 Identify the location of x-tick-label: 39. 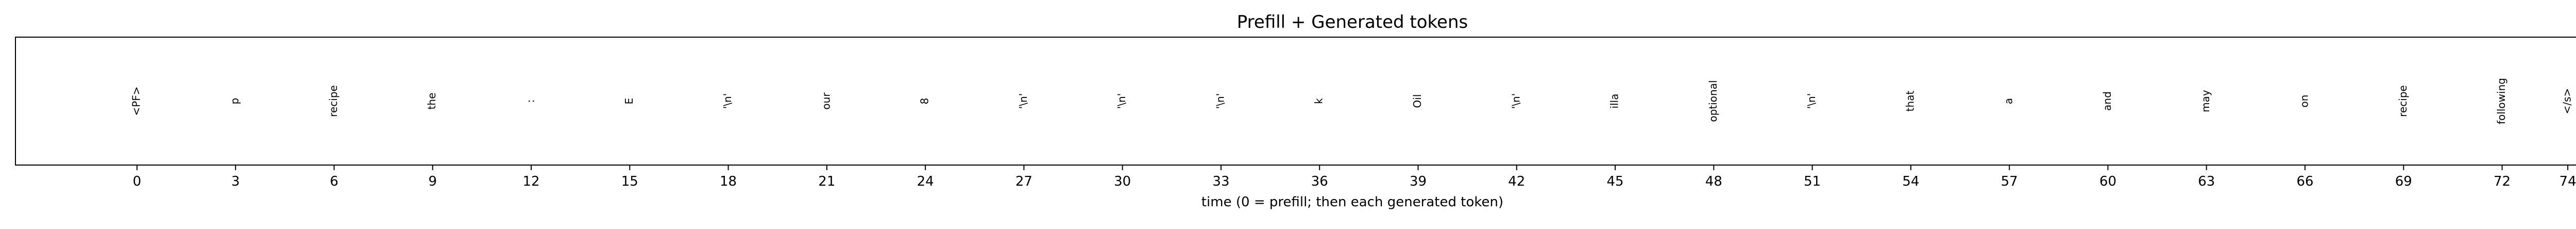
(1418, 181).